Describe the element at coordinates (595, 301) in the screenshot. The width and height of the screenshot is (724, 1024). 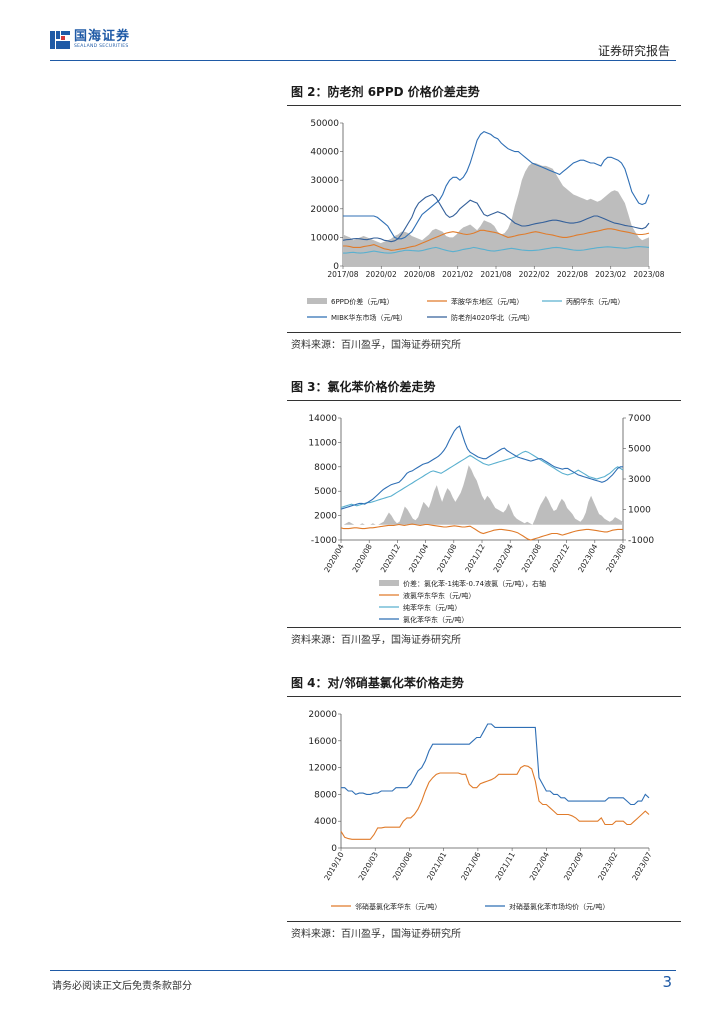
I see `legend-label: 丙酮华东（元/吨）` at that location.